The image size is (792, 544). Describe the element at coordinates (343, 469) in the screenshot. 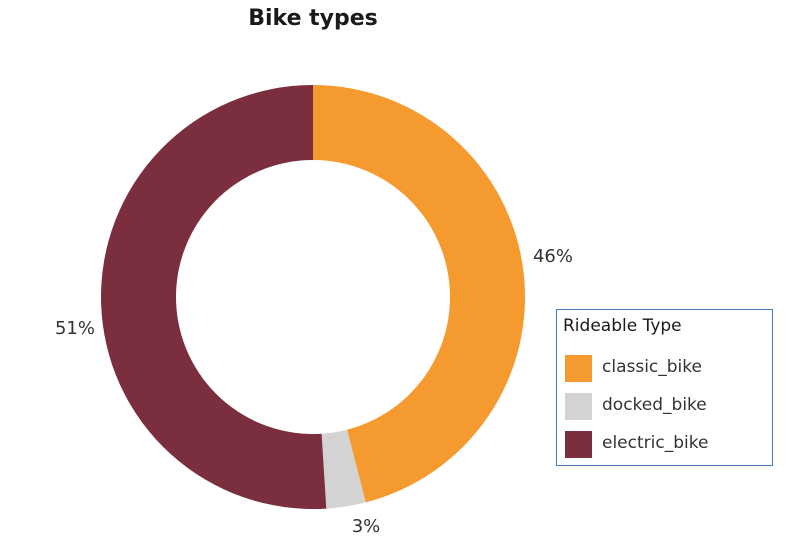

I see `slice-docked-bike` at that location.